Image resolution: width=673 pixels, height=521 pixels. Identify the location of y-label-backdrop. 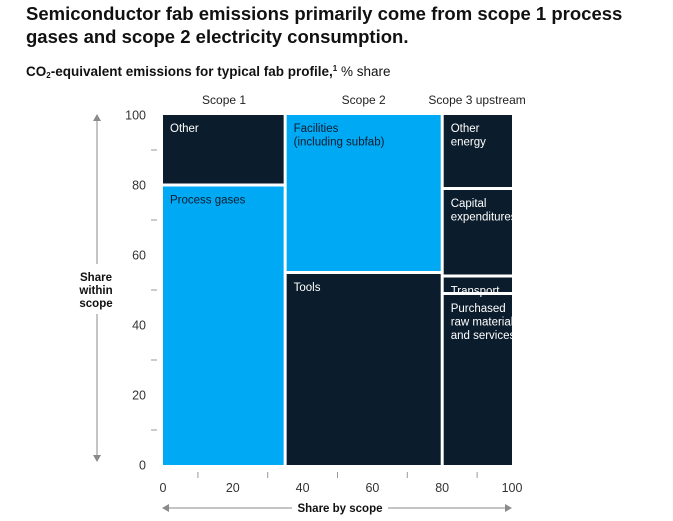
(97, 289).